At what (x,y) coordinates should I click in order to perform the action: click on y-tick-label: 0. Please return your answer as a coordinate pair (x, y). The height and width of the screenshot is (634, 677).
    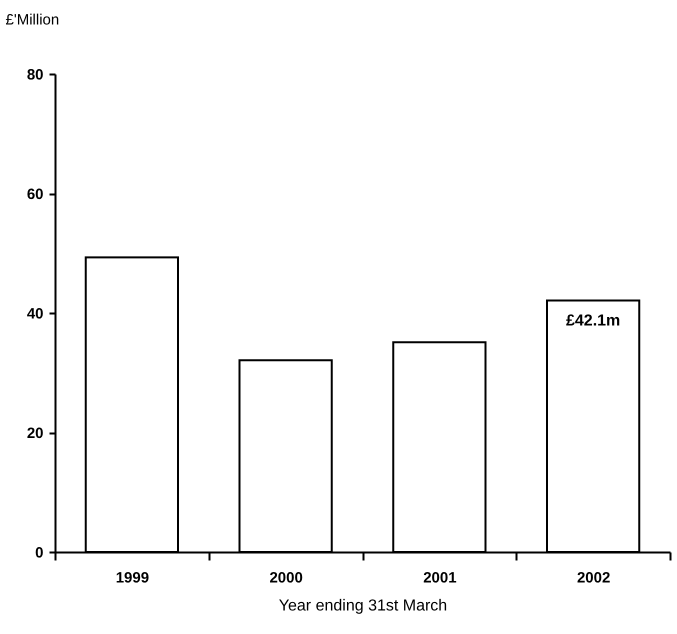
    Looking at the image, I should click on (39, 553).